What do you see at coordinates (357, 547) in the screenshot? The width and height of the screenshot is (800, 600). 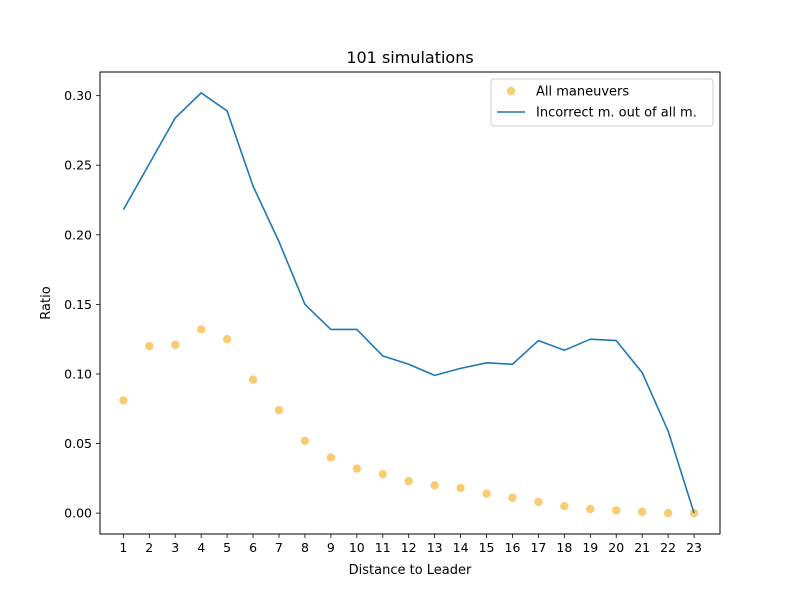 I see `x-tick-label: 10` at bounding box center [357, 547].